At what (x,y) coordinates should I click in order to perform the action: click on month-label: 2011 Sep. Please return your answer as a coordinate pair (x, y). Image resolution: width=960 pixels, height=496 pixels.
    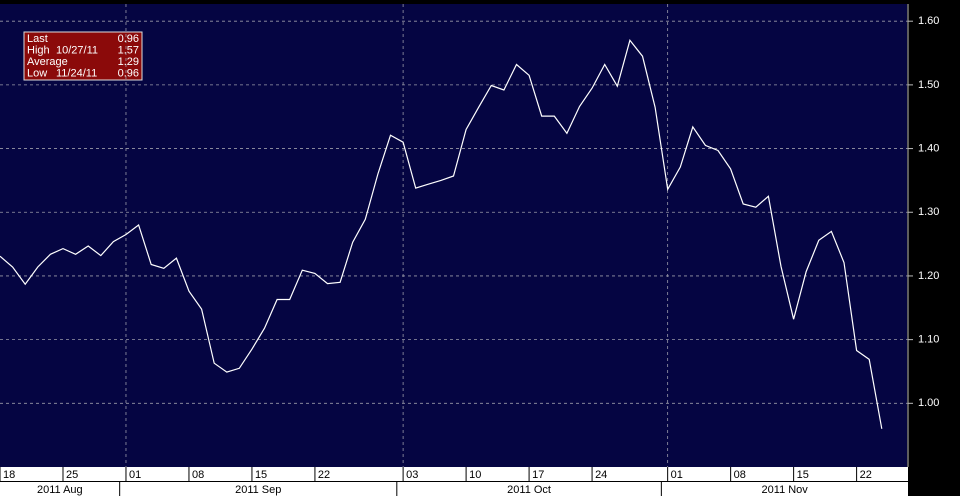
    Looking at the image, I should click on (258, 490).